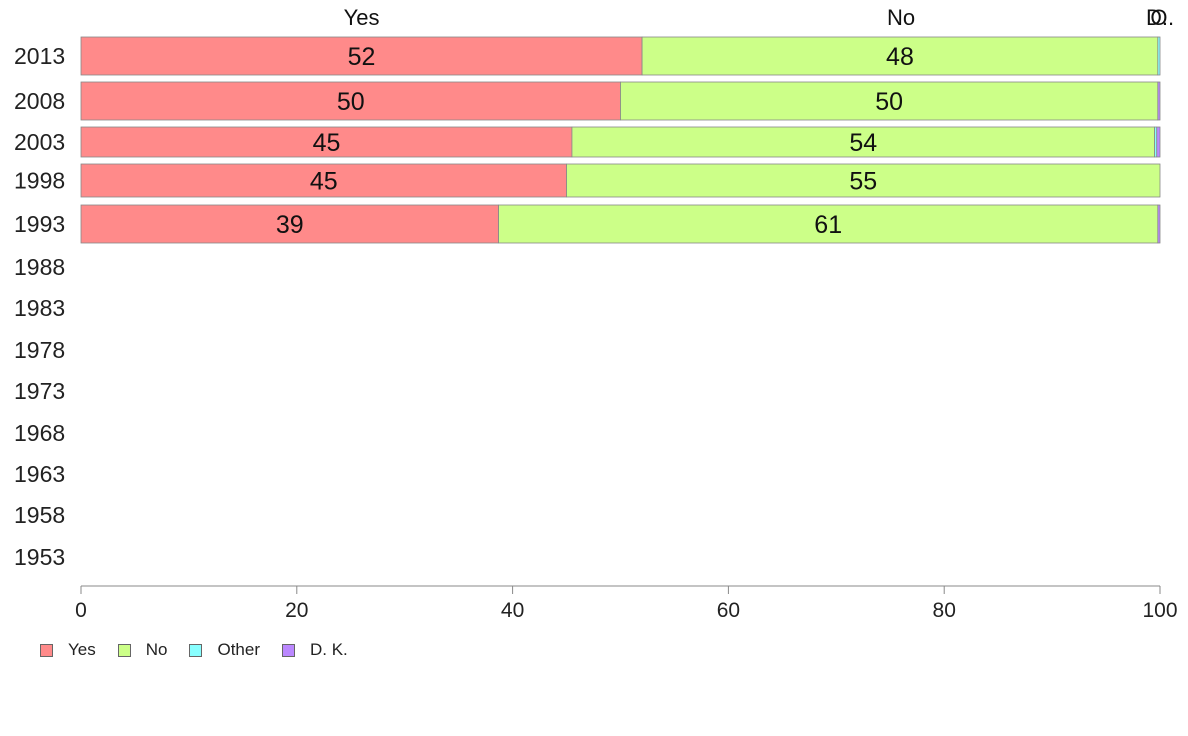 The width and height of the screenshot is (1188, 736). What do you see at coordinates (901, 17) in the screenshot?
I see `top-label-1: No` at bounding box center [901, 17].